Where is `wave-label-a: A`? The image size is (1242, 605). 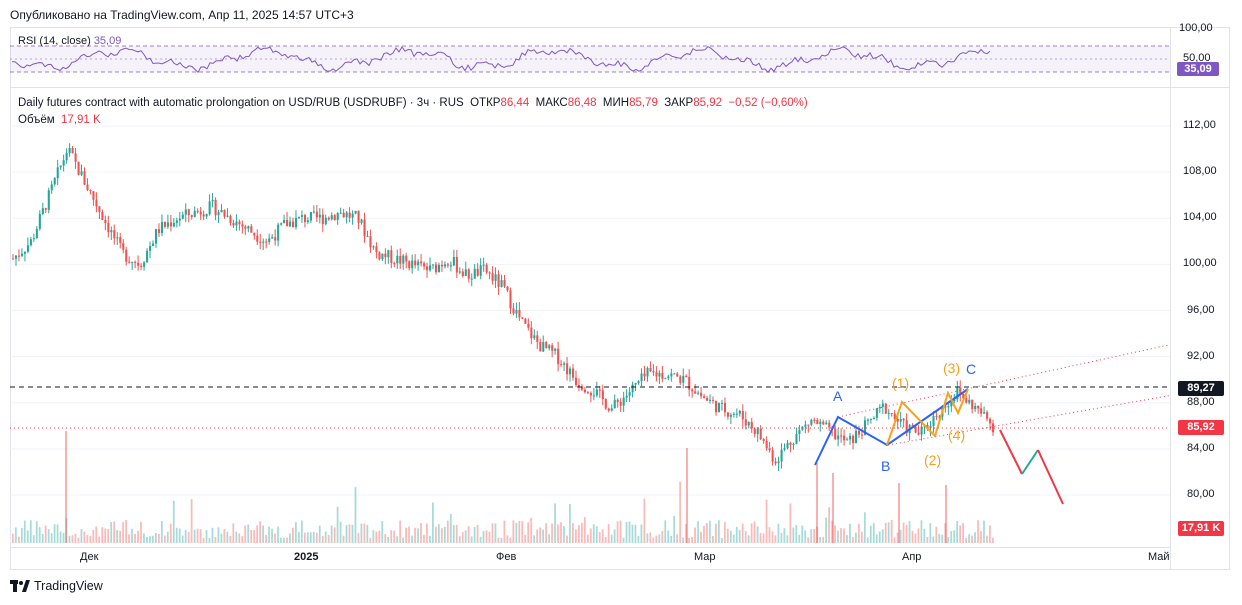
wave-label-a: A is located at coordinates (838, 396).